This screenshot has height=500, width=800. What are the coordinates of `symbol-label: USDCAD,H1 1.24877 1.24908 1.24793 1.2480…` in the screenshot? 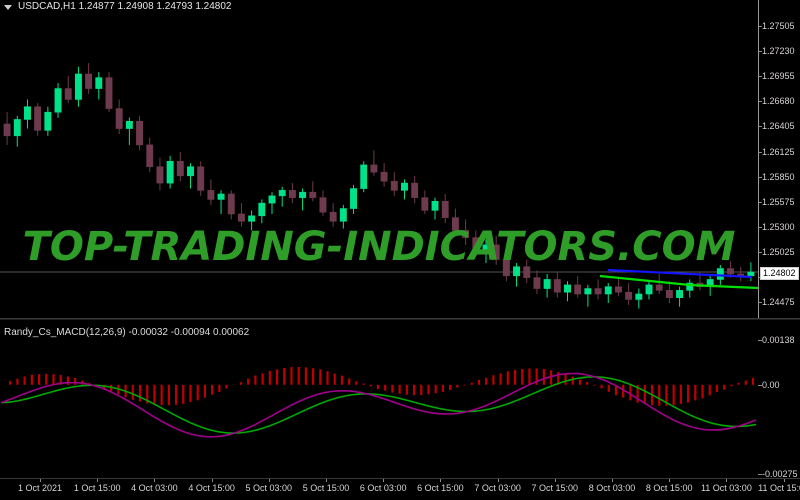 It's located at (125, 6).